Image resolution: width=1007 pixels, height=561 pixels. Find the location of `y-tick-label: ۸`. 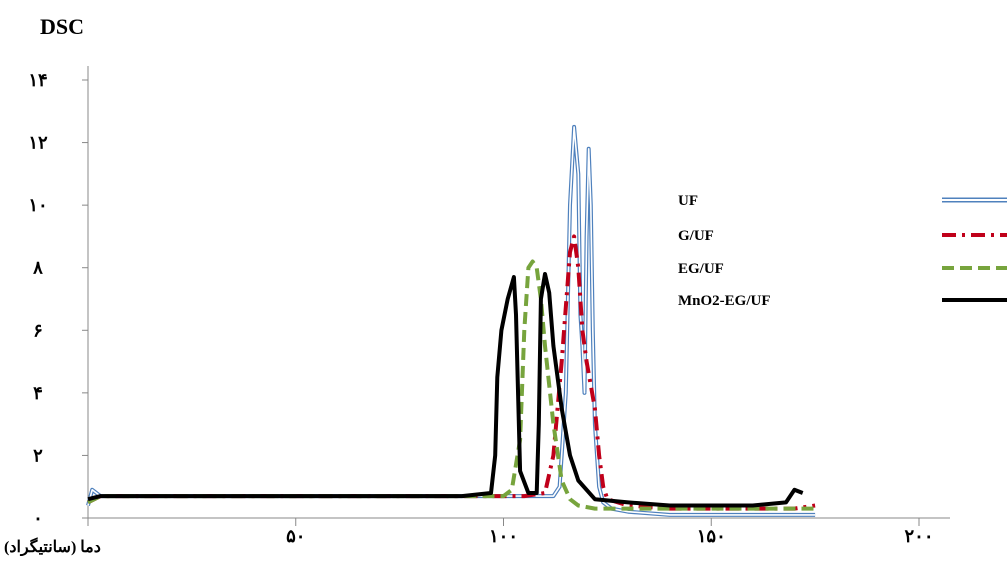

y-tick-label: ۸ is located at coordinates (37, 268).